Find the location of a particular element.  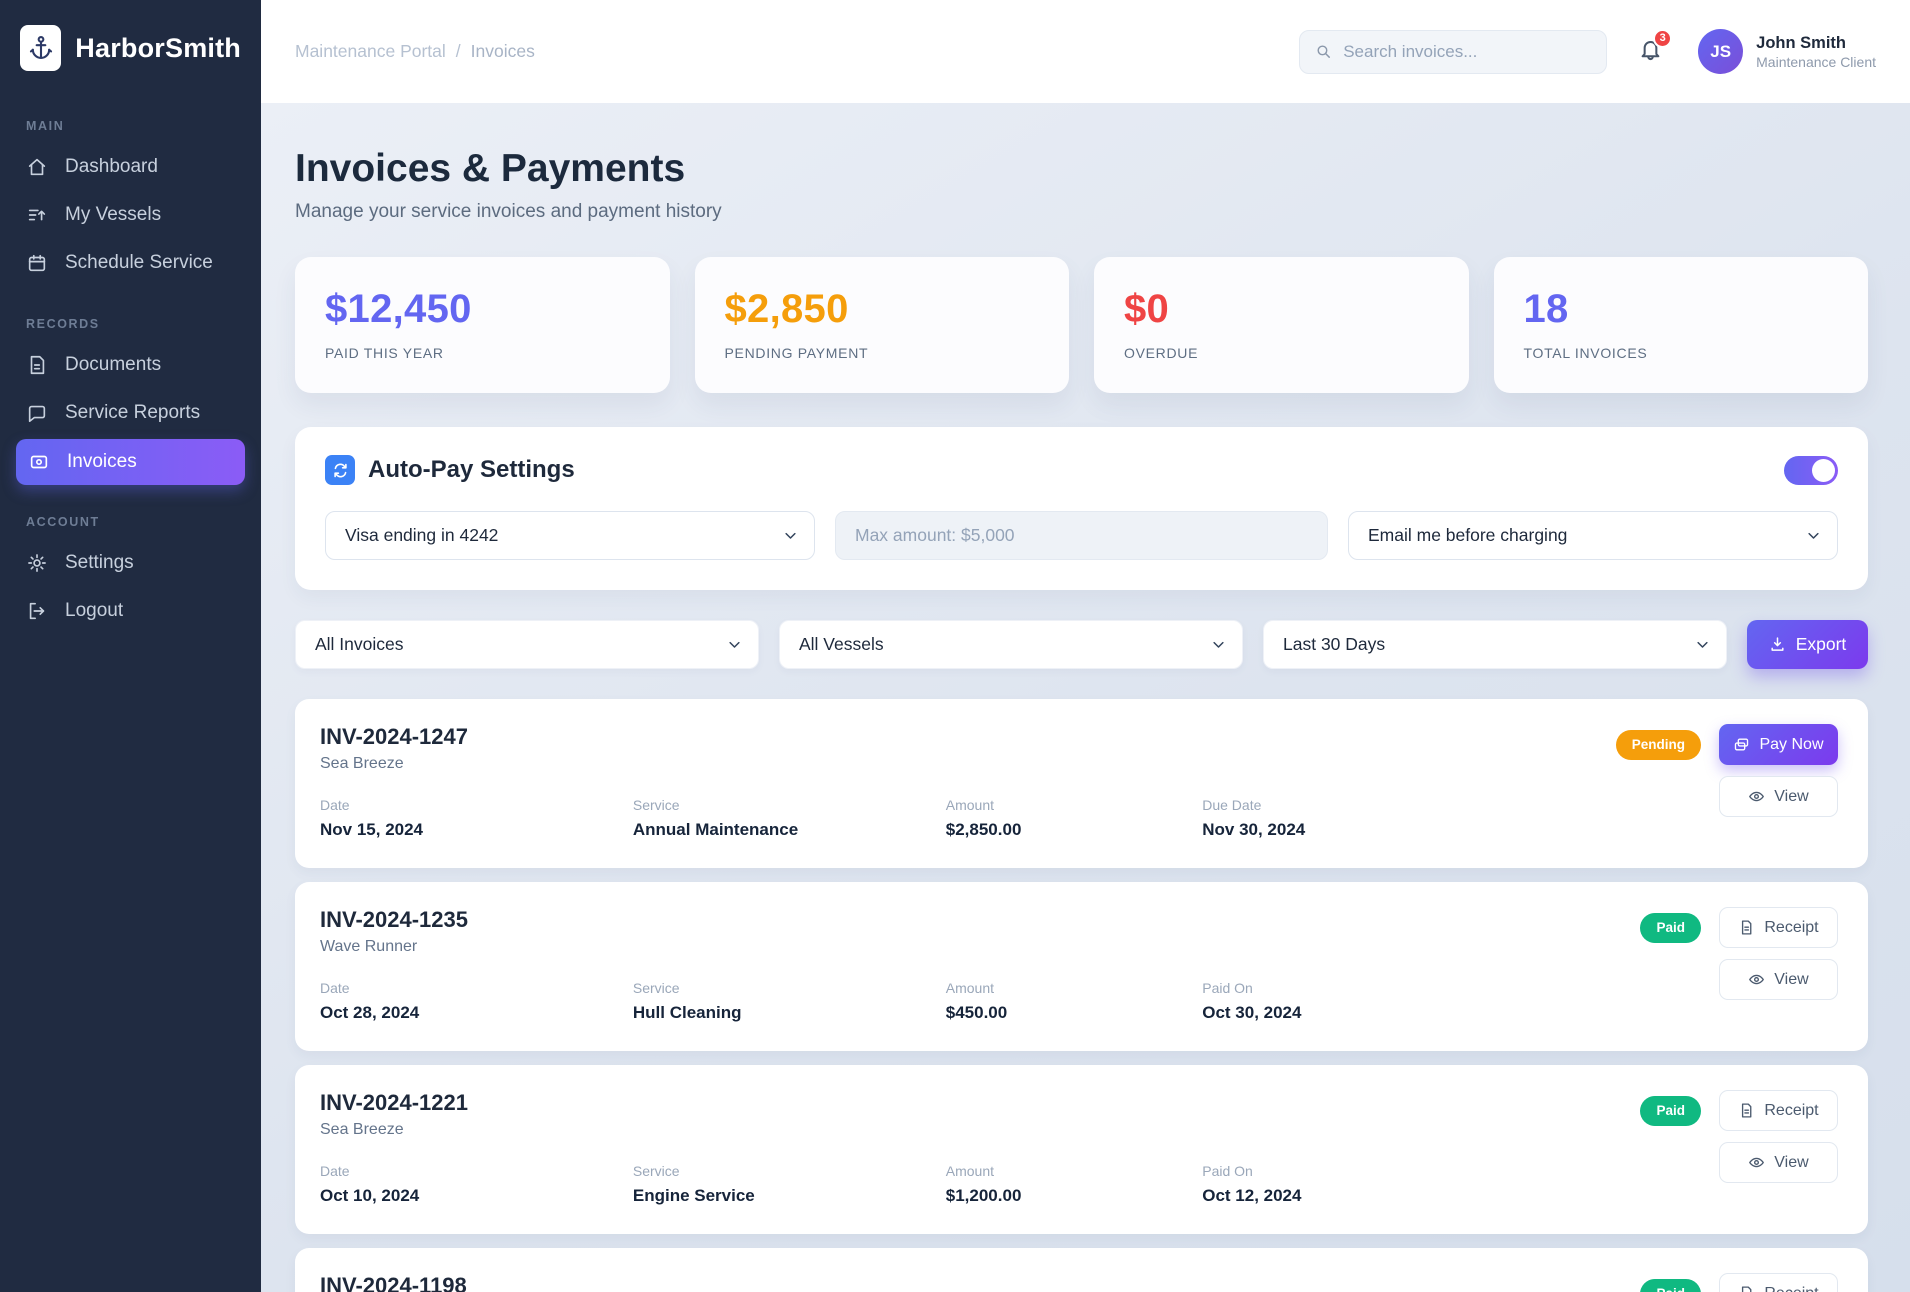

max-amount-input is located at coordinates (1081, 535).